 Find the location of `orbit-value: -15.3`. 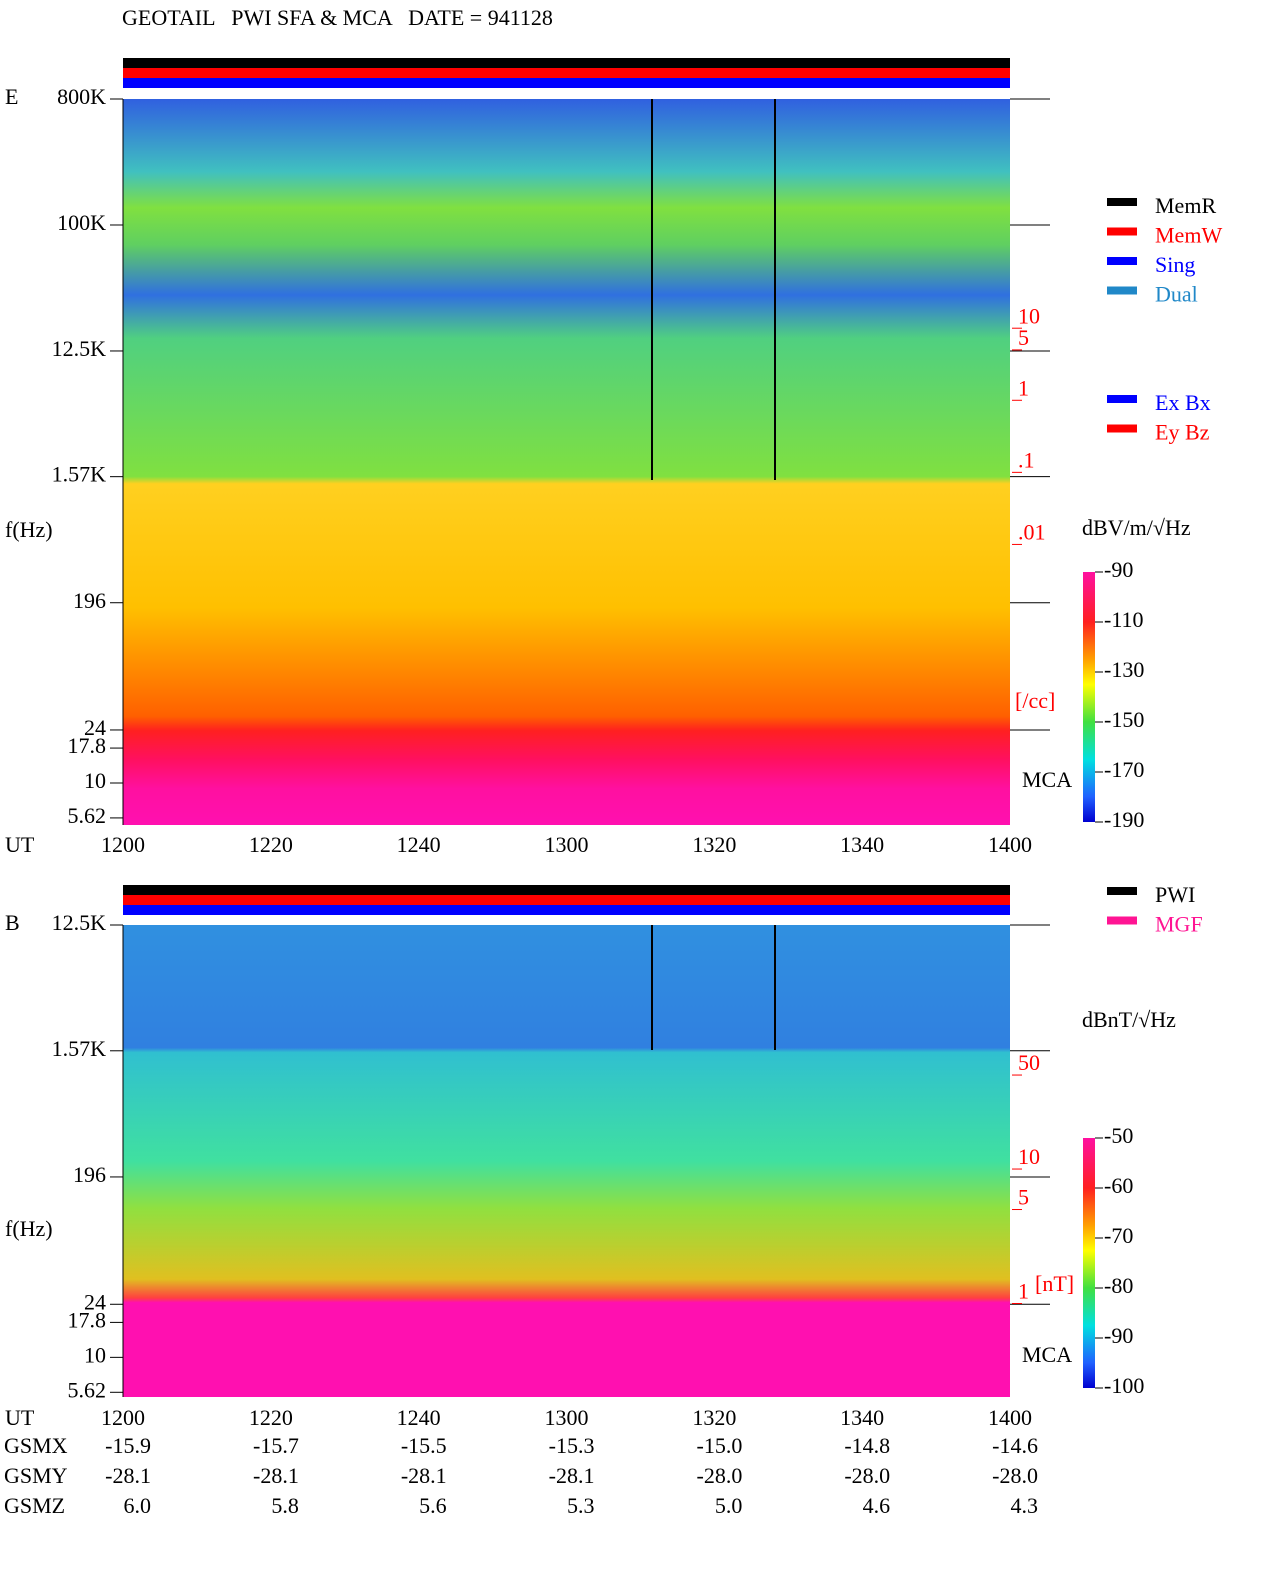

orbit-value: -15.3 is located at coordinates (572, 1445).